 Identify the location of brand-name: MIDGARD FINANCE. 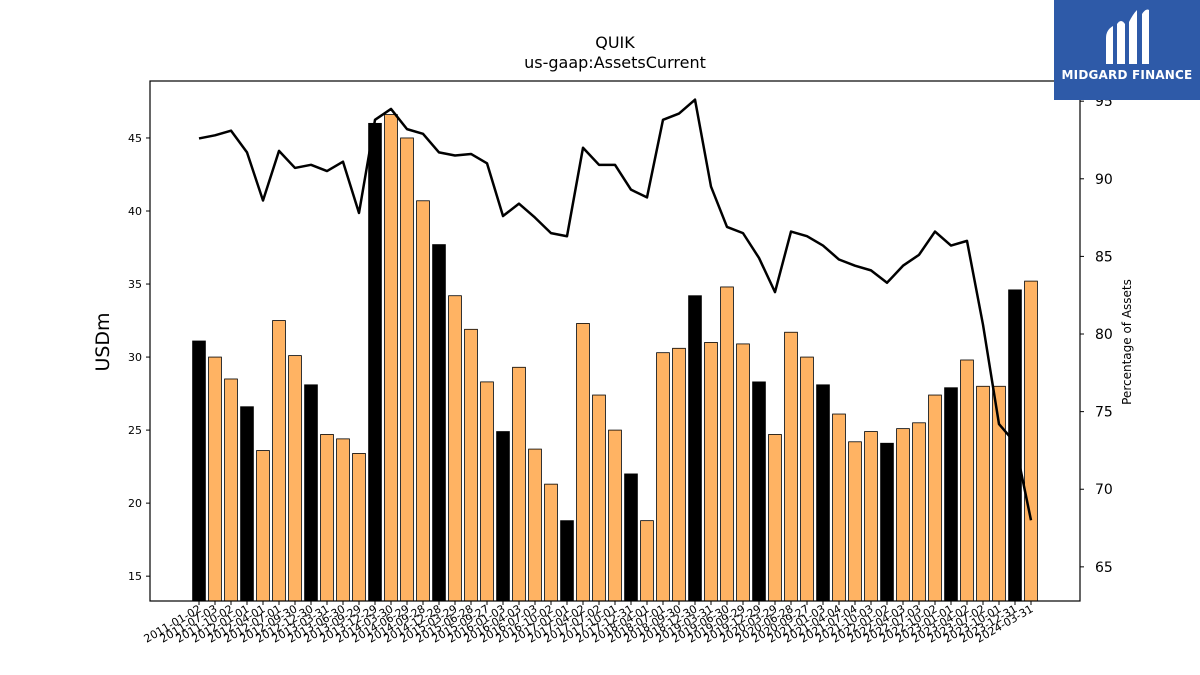
(1127, 75).